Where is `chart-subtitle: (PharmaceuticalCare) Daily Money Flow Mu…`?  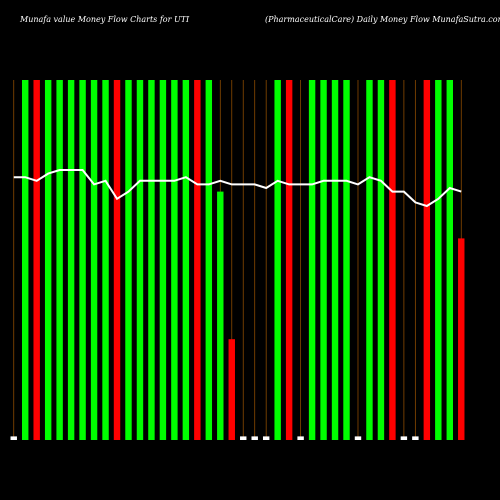 chart-subtitle: (PharmaceuticalCare) Daily Money Flow Mu… is located at coordinates (382, 19).